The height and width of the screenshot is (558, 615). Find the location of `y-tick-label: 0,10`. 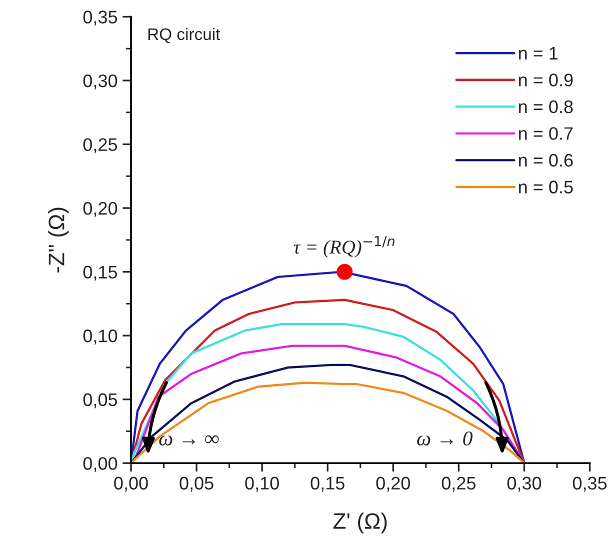

y-tick-label: 0,10 is located at coordinates (100, 337).